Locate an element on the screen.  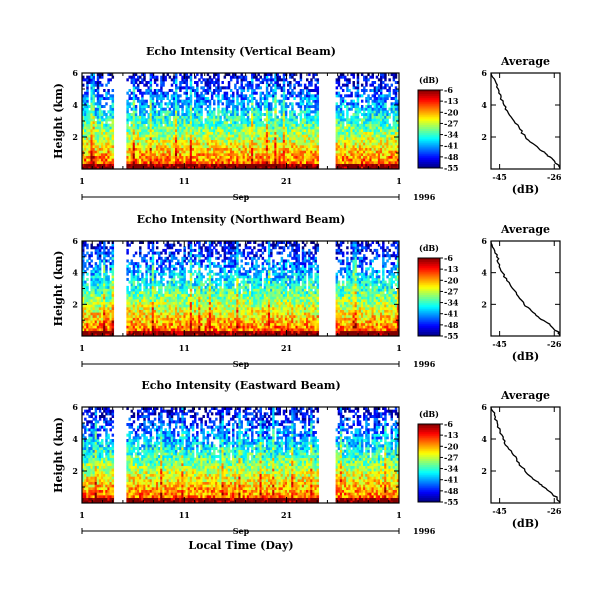
colorbar-swatch is located at coordinates (429, 112).